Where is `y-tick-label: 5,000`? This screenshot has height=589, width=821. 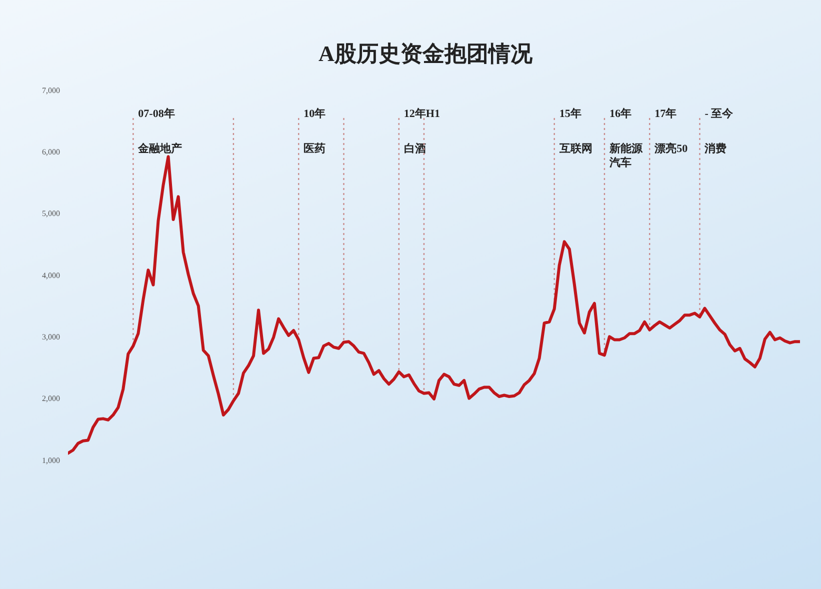
y-tick-label: 5,000 is located at coordinates (51, 213).